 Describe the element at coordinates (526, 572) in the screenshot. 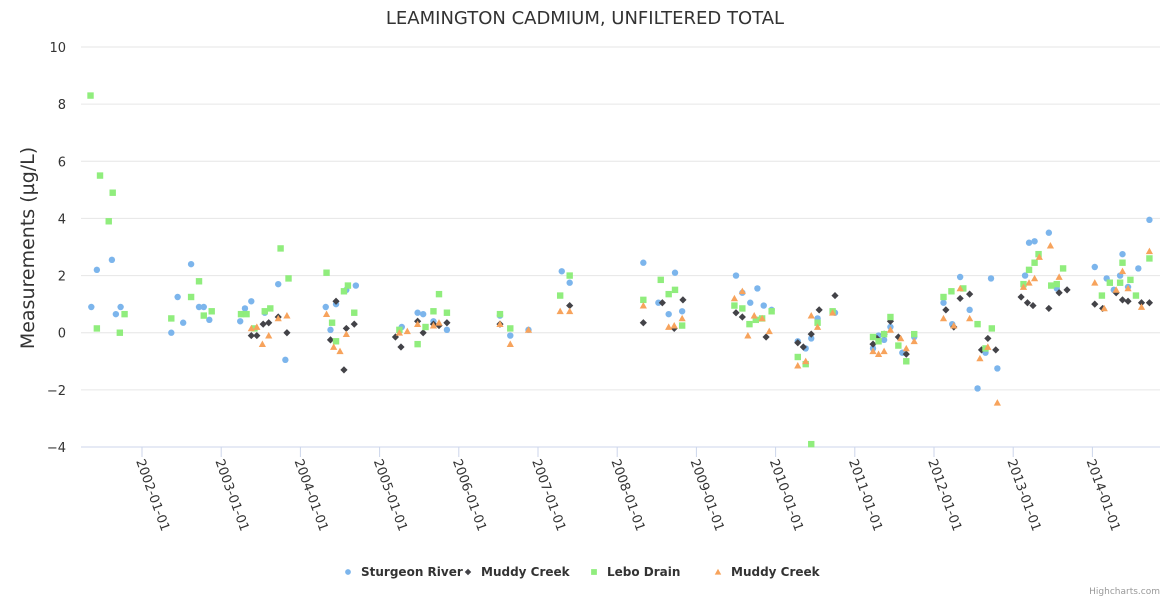

I see `legend-label: Muddy Creek` at that location.